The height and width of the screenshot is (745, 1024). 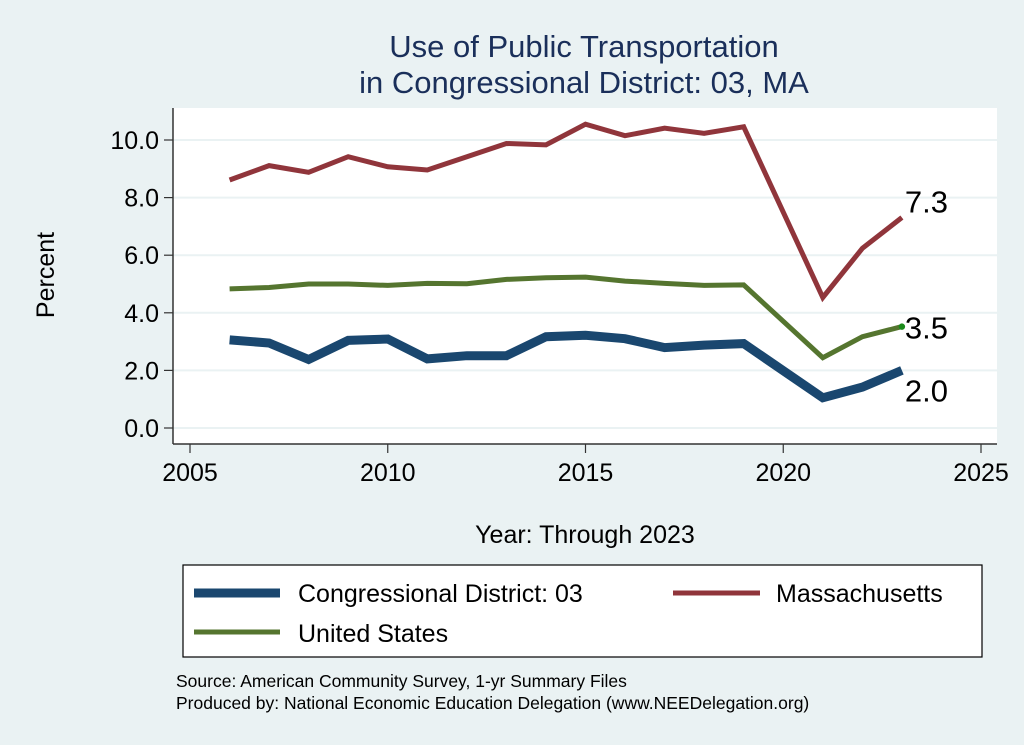 I want to click on legend-item-united-states: United States, so click(x=321, y=634).